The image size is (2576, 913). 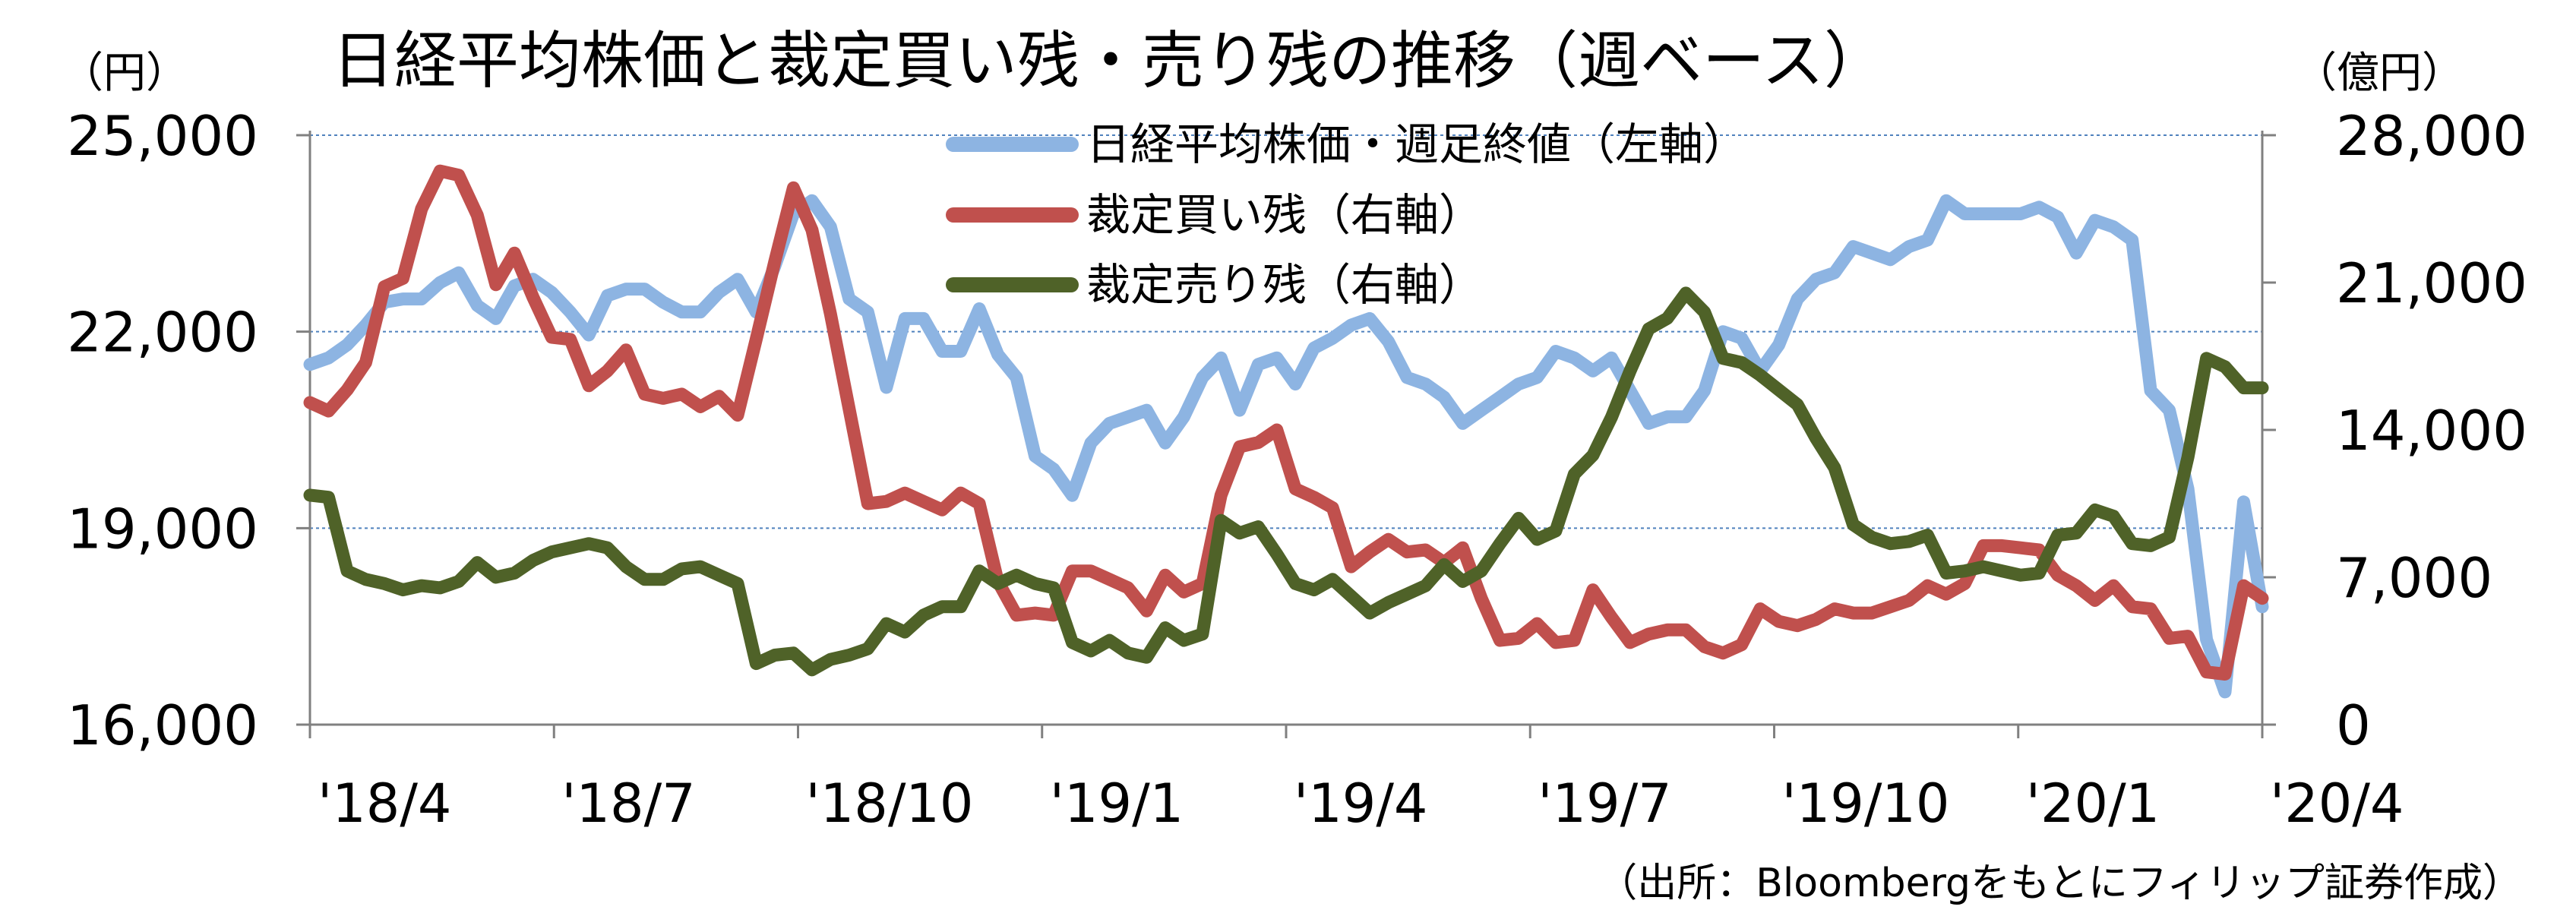 What do you see at coordinates (2431, 283) in the screenshot?
I see `right-y-tick-label: 21,000` at bounding box center [2431, 283].